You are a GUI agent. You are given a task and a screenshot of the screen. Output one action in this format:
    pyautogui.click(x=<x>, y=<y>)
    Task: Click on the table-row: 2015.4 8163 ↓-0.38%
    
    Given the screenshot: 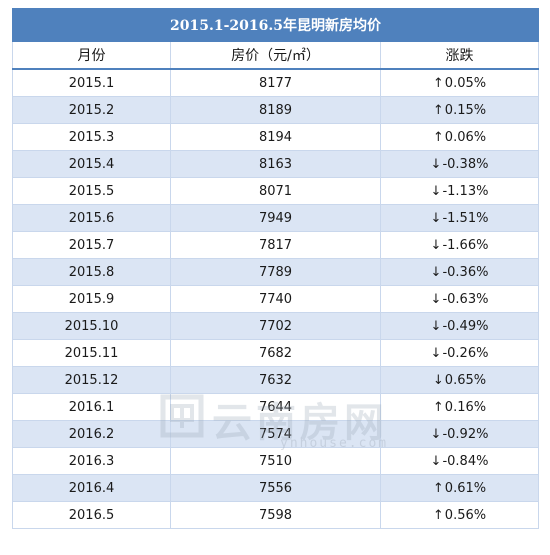 What is the action you would take?
    pyautogui.click(x=276, y=164)
    